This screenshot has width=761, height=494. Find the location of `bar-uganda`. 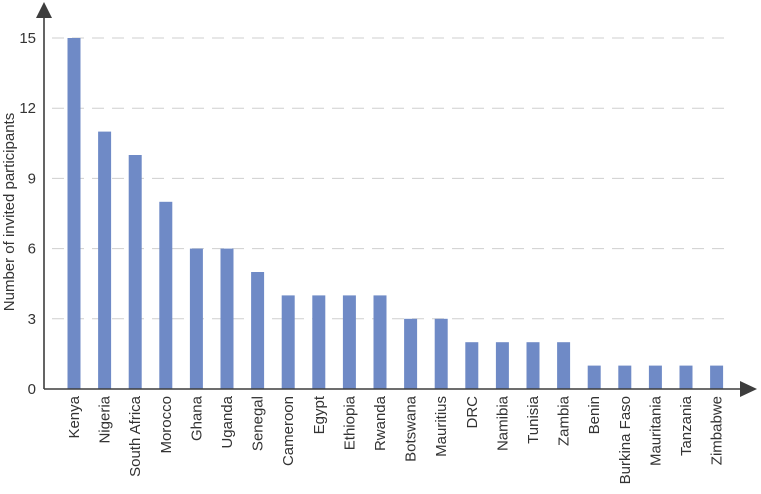

bar-uganda is located at coordinates (227, 318).